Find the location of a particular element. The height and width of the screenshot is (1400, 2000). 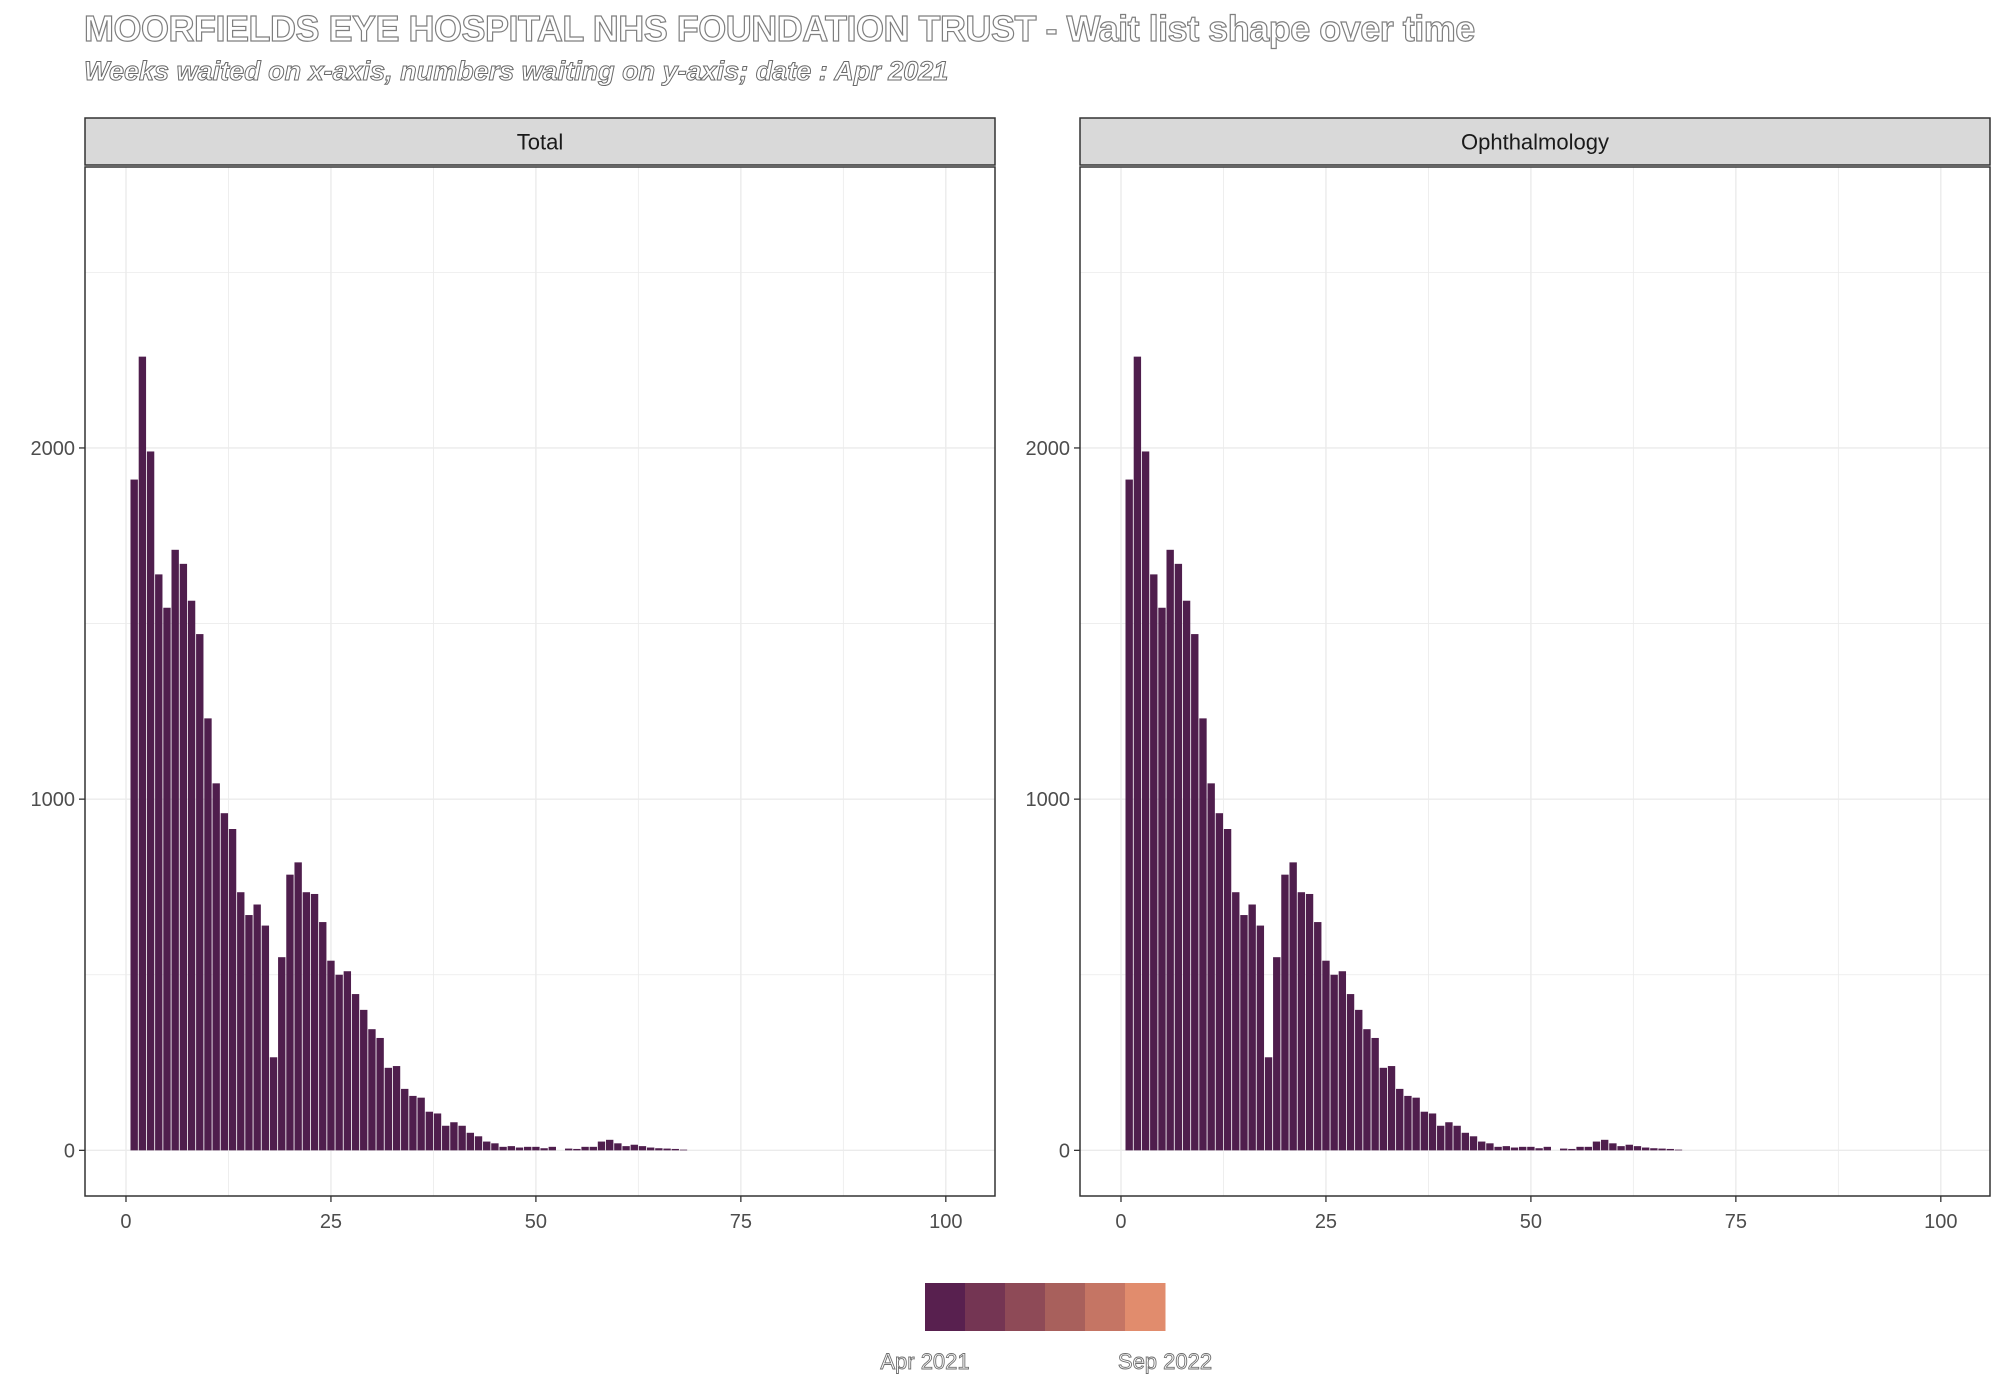

colour-legend: Apr 2021 Sep 2022 is located at coordinates (1046, 1328).